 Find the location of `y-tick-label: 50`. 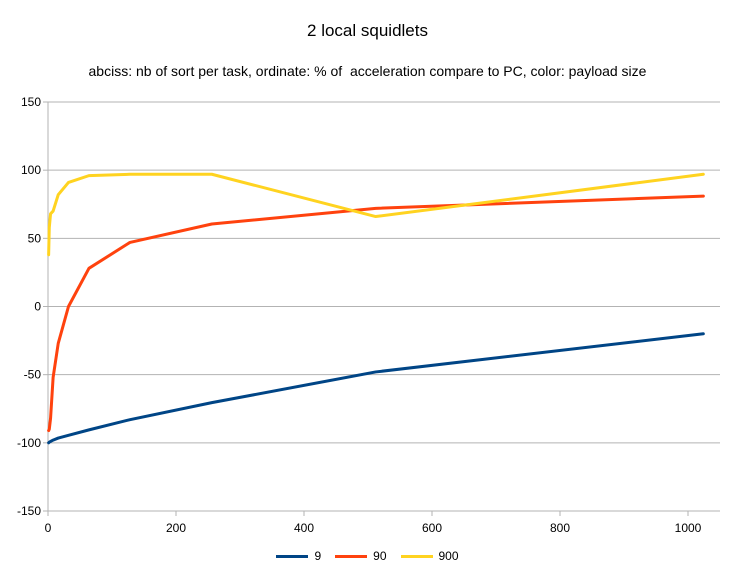

y-tick-label: 50 is located at coordinates (35, 238).